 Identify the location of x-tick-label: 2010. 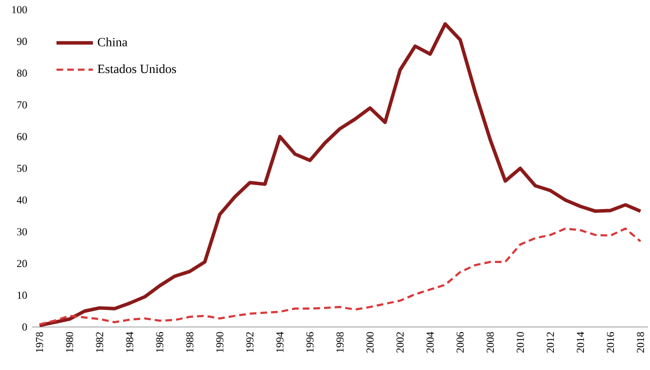
(520, 342).